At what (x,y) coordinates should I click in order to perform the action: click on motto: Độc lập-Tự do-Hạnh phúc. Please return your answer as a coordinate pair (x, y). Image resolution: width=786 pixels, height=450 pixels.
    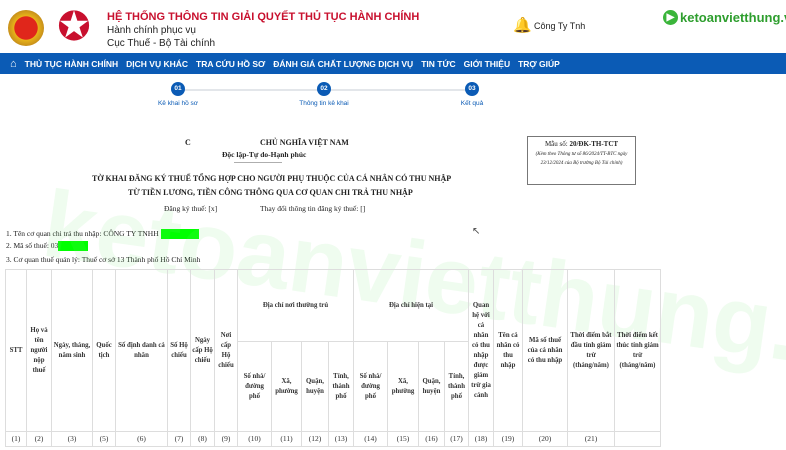
    Looking at the image, I should click on (264, 154).